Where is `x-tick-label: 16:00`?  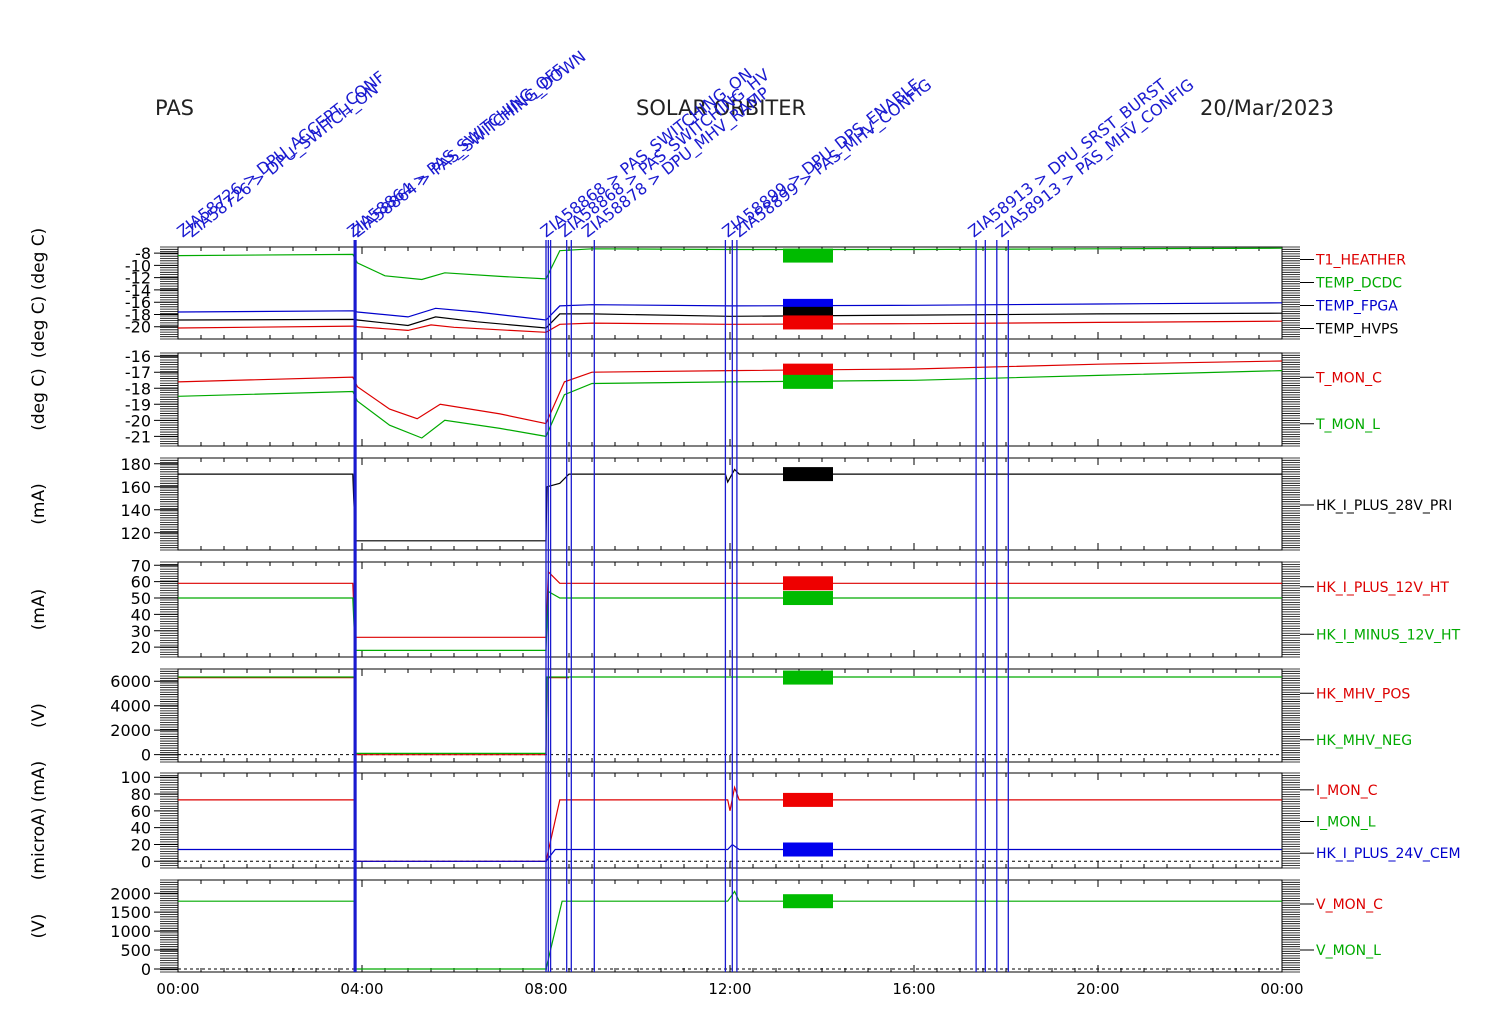
x-tick-label: 16:00 is located at coordinates (913, 989).